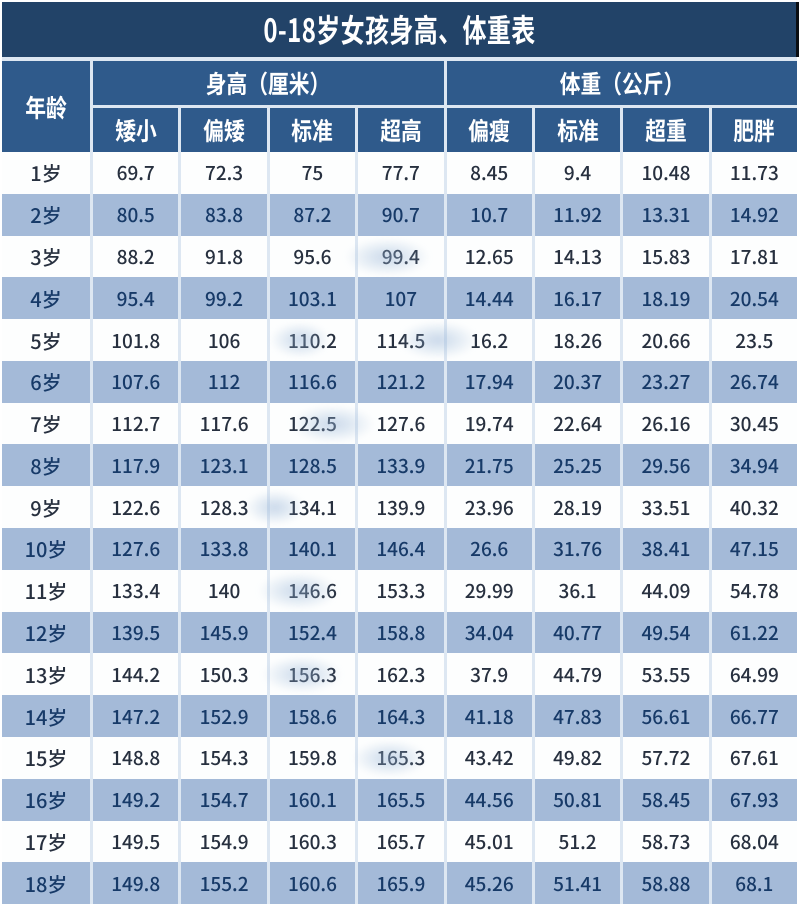  Describe the element at coordinates (312, 590) in the screenshot. I see `value-cell: 146.6` at that location.